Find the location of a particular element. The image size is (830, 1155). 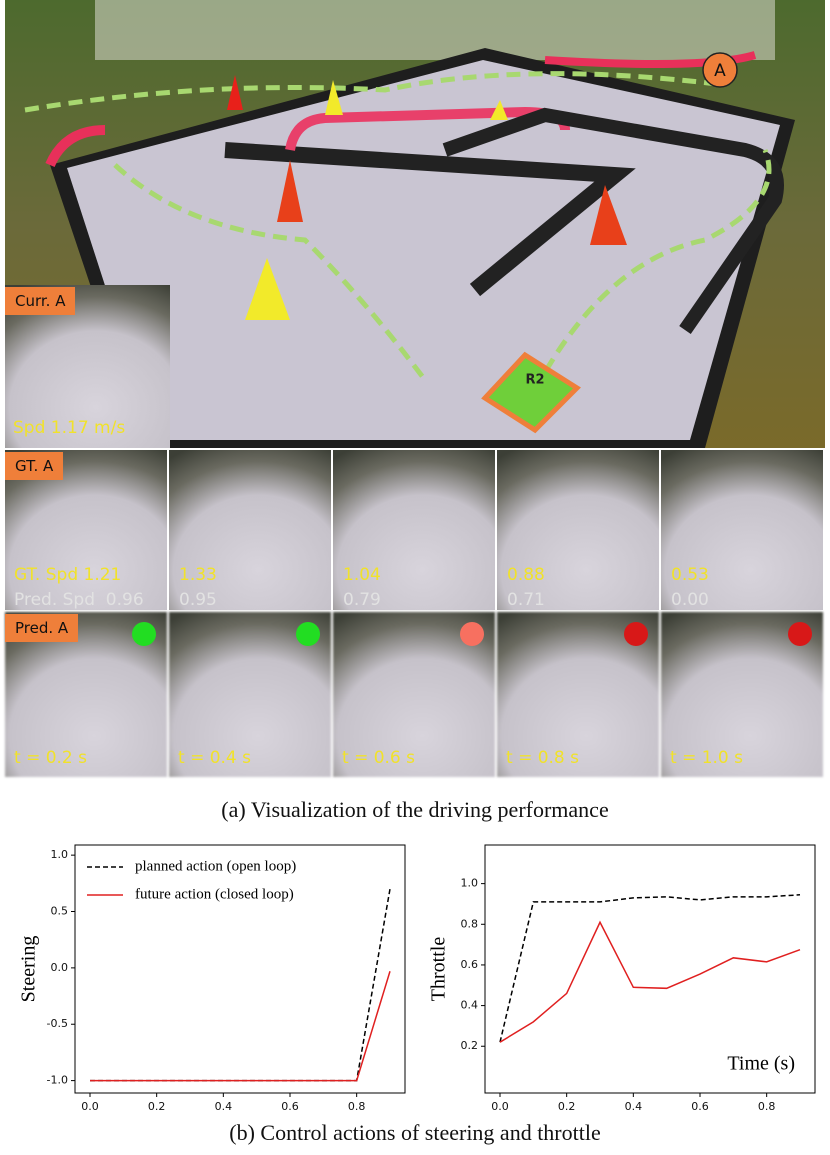

gt-speed: 0.53 is located at coordinates (690, 575).